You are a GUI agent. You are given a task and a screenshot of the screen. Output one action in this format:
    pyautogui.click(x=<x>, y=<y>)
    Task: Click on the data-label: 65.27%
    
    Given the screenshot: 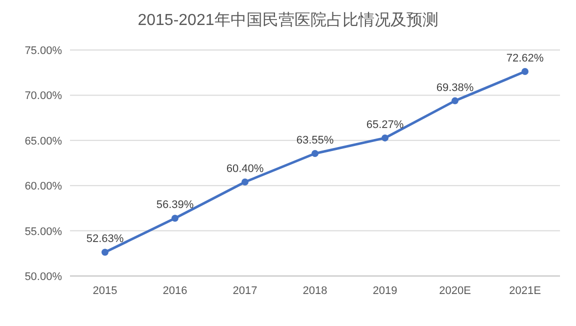 What is the action you would take?
    pyautogui.click(x=385, y=124)
    